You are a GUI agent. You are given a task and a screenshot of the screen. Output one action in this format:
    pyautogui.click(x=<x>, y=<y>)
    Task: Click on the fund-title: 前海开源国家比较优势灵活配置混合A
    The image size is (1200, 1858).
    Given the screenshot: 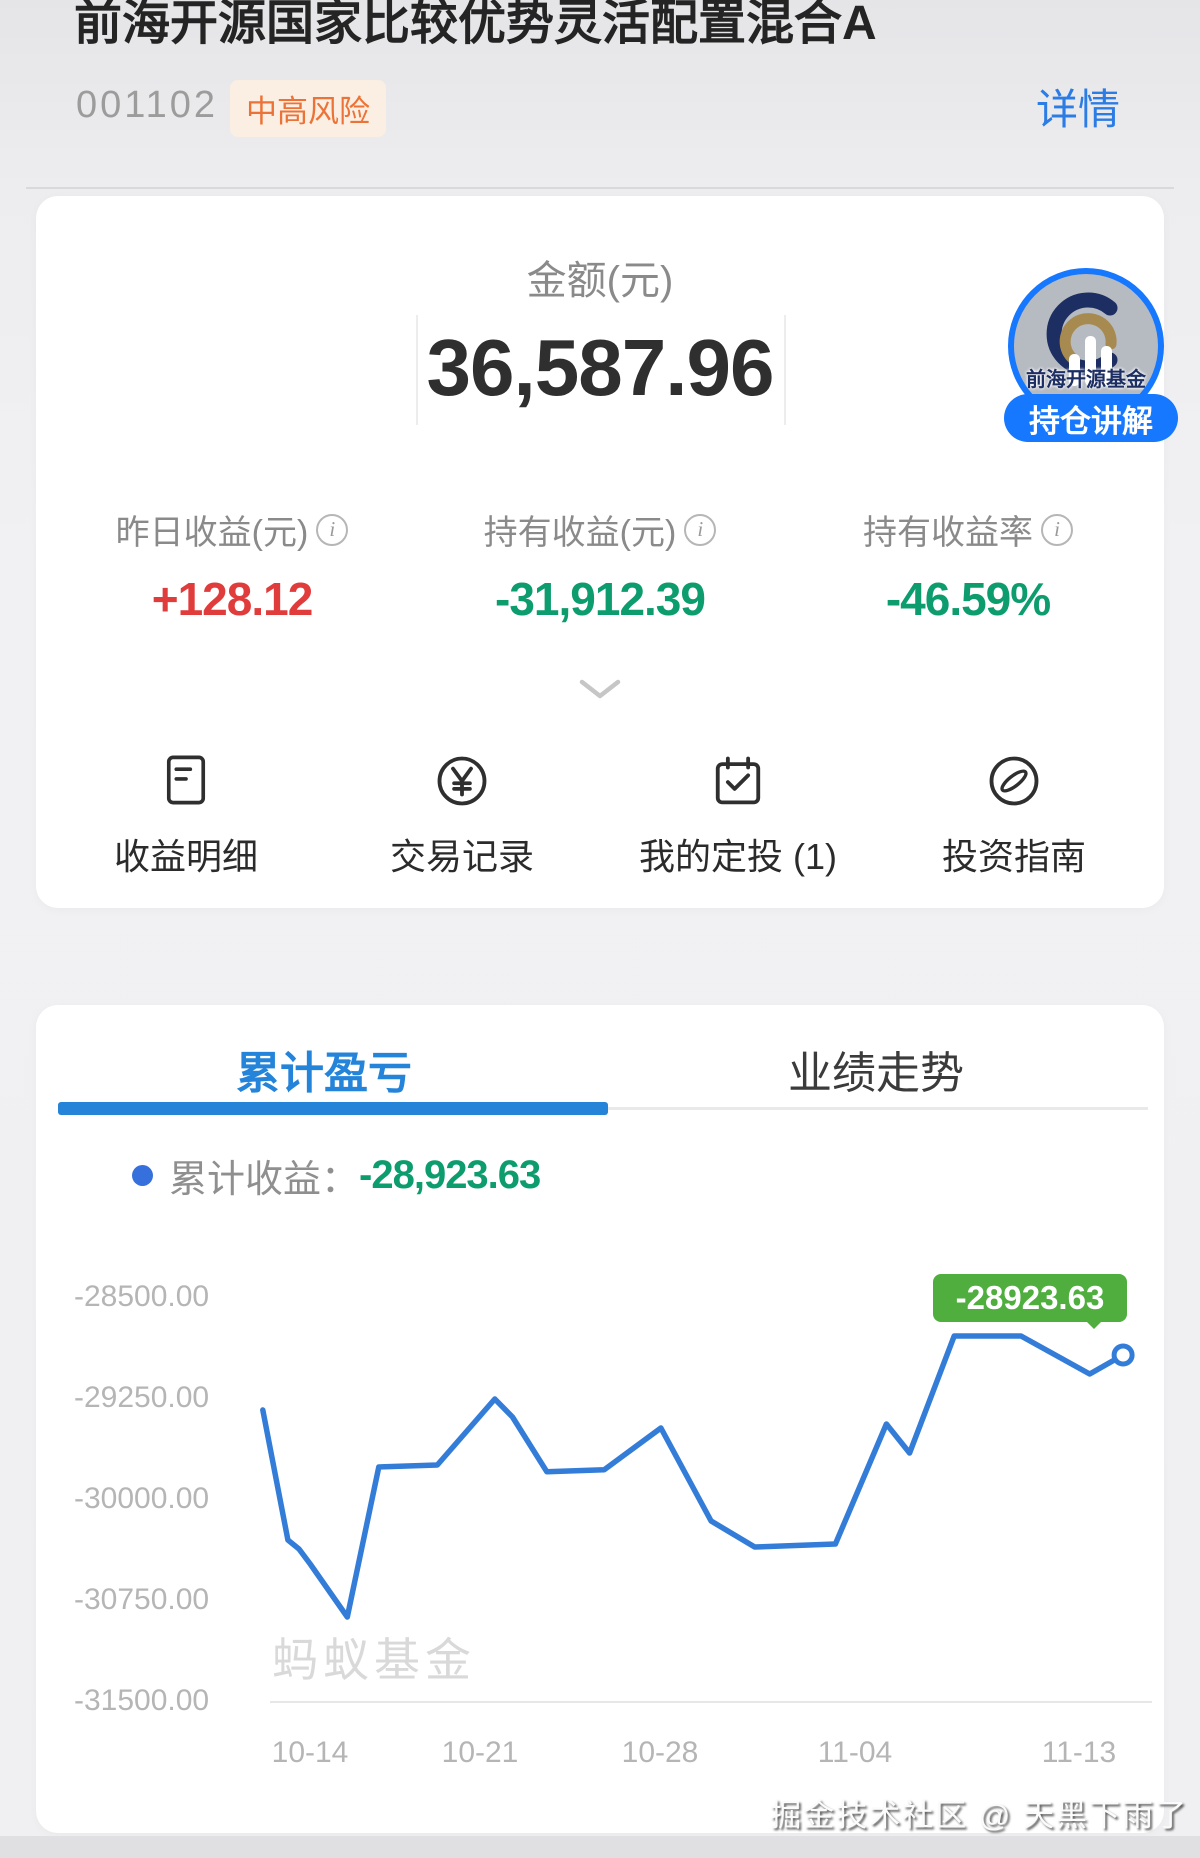 What is the action you would take?
    pyautogui.click(x=475, y=25)
    